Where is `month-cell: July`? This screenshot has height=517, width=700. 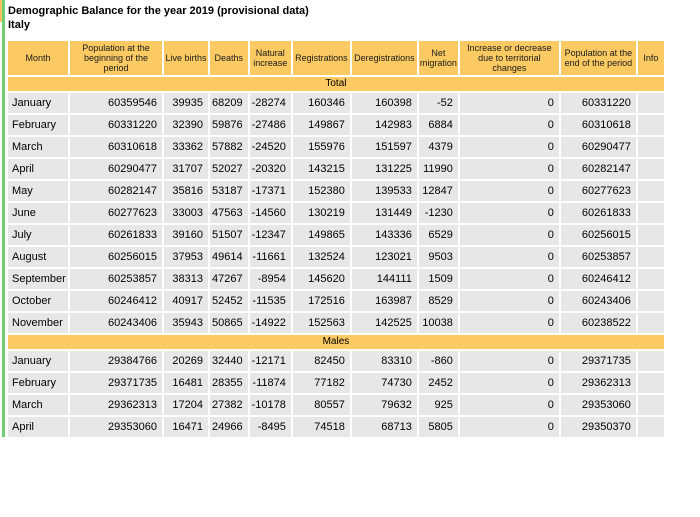 month-cell: July is located at coordinates (38, 235).